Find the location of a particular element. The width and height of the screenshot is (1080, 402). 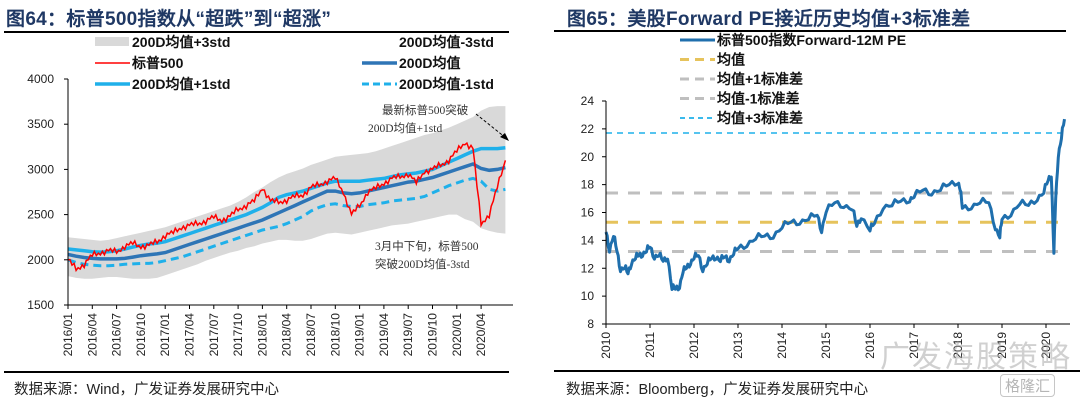

left-x-tick-label: 2018/01 is located at coordinates (262, 335).